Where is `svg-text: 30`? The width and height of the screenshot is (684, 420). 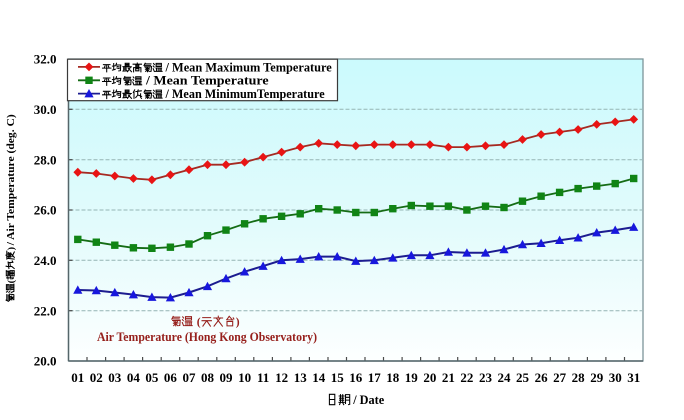
svg-text: 30 is located at coordinates (615, 377).